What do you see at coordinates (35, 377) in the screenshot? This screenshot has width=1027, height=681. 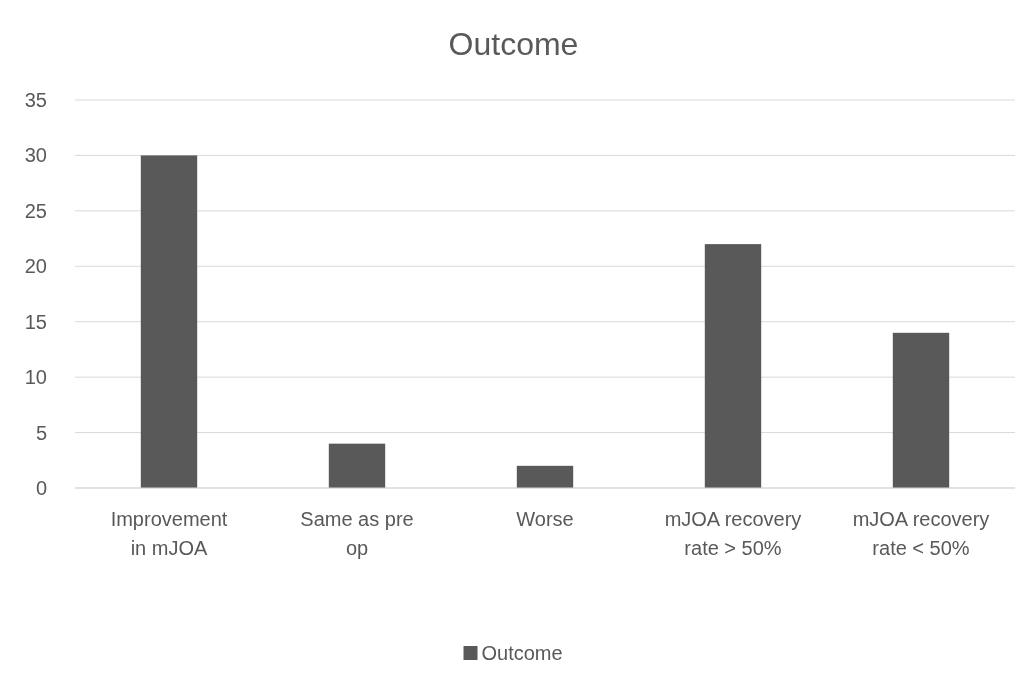 I see `y-tick-label: 10` at bounding box center [35, 377].